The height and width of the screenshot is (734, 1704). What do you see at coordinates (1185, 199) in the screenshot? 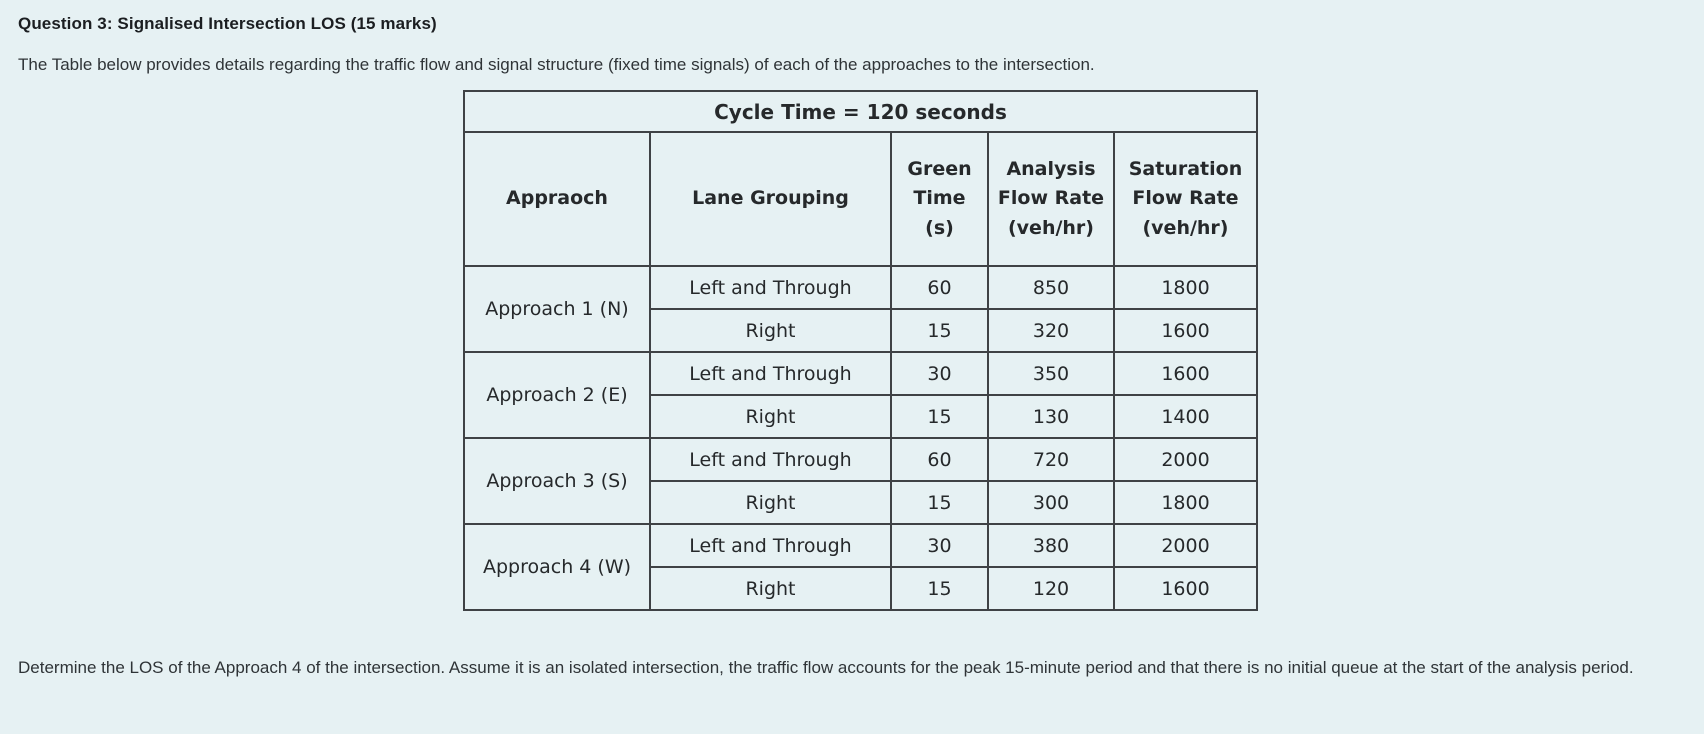
I see `col-header-saturation-flow-rate: Saturation Flow Rate (veh/hr)` at bounding box center [1185, 199].